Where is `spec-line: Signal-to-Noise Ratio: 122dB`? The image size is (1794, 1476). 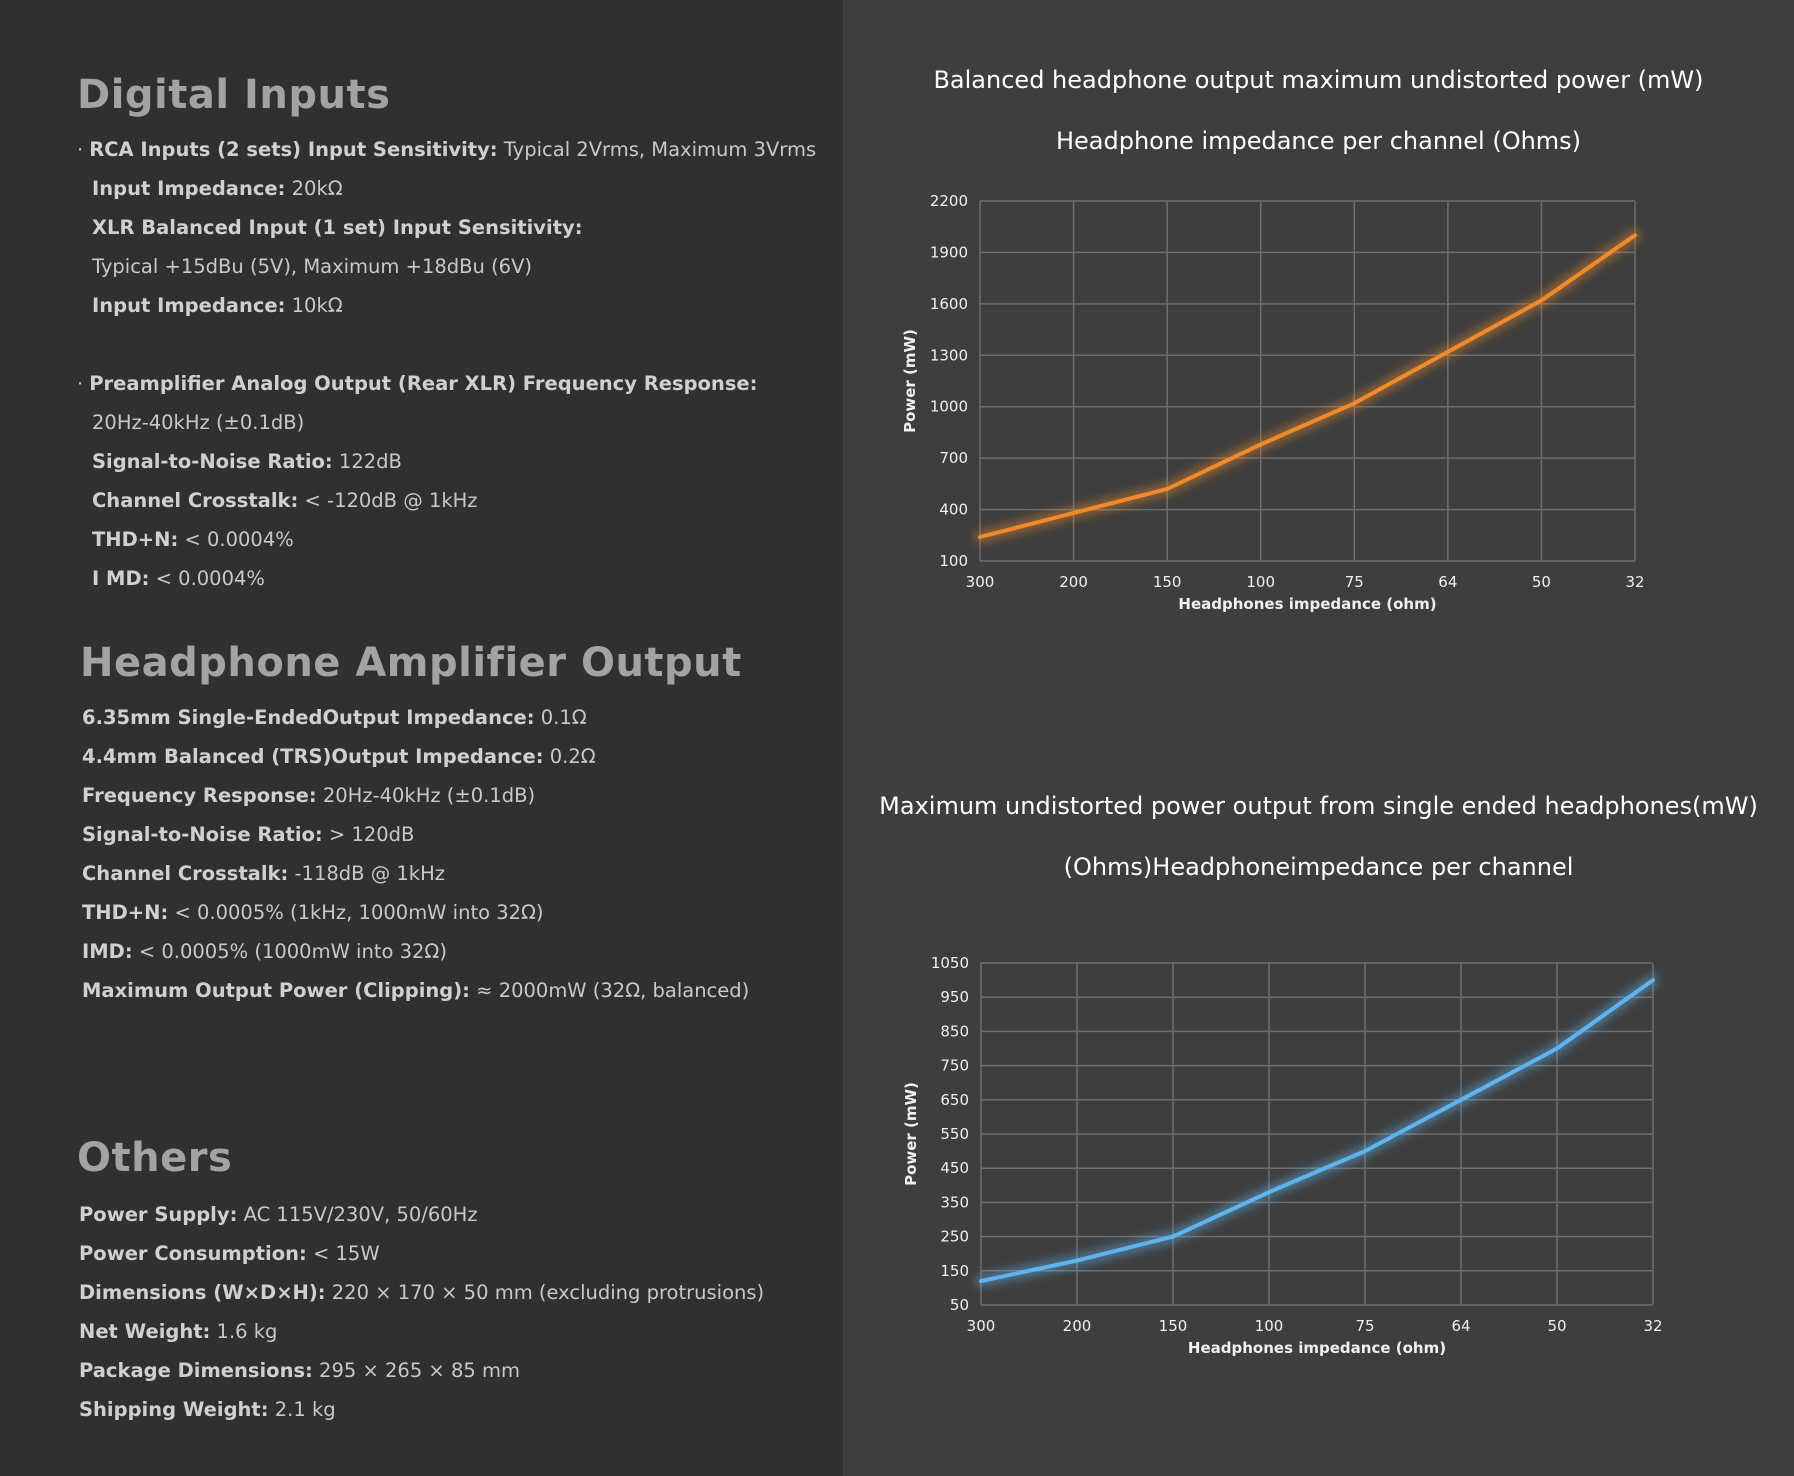
spec-line: Signal-to-Noise Ratio: 122dB is located at coordinates (247, 462).